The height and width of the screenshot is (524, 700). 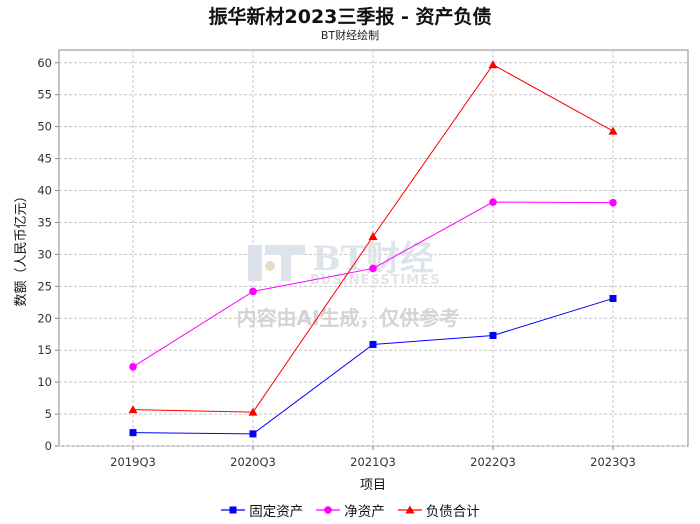 I want to click on y-tick-label: 30, so click(x=44, y=254).